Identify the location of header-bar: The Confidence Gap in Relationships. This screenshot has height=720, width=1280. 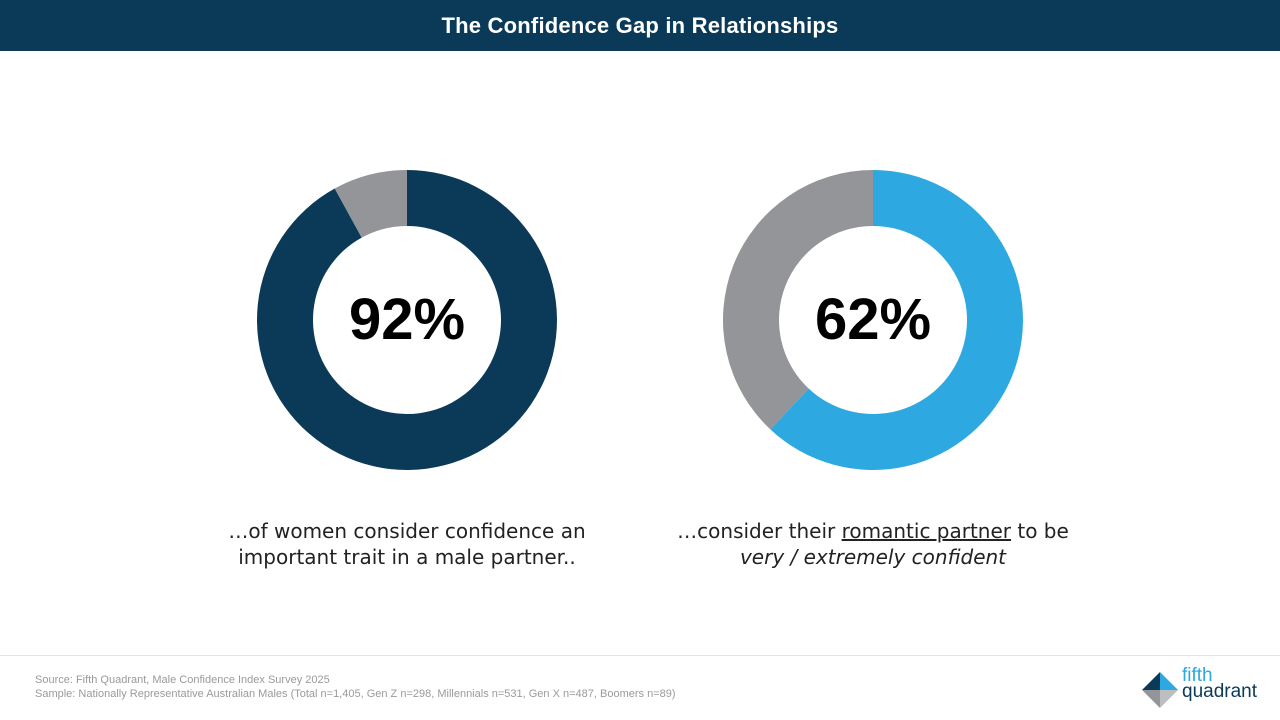
(640, 25).